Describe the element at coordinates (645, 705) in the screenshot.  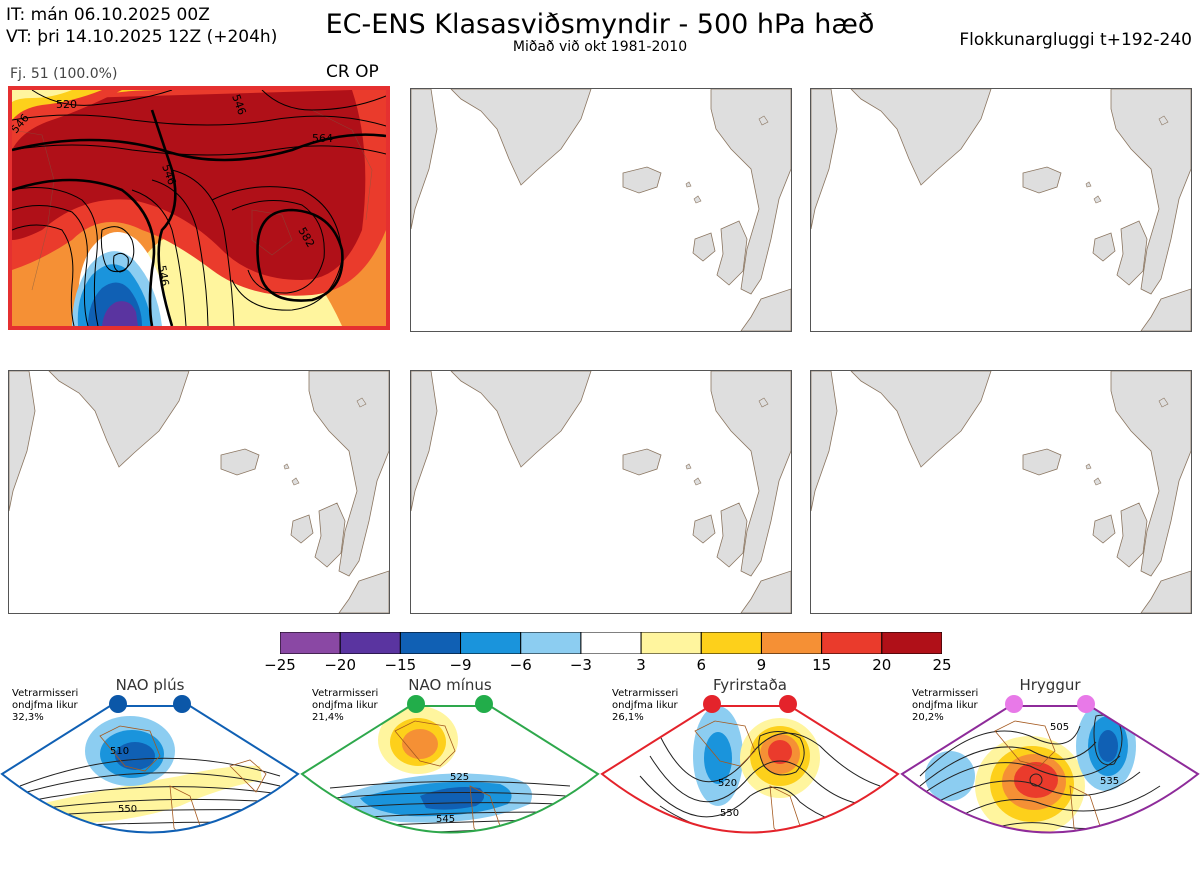
I see `regime-note: Vetrarmisseri ondjfma likur 26,1%` at that location.